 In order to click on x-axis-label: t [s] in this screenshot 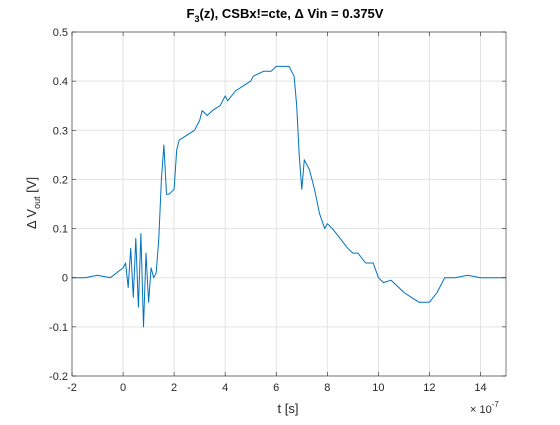, I will do `click(288, 408)`.